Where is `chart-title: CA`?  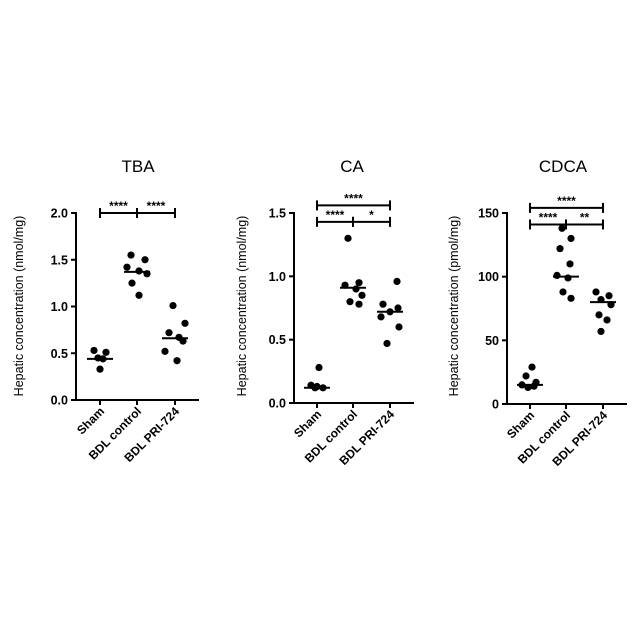
chart-title: CA is located at coordinates (352, 166).